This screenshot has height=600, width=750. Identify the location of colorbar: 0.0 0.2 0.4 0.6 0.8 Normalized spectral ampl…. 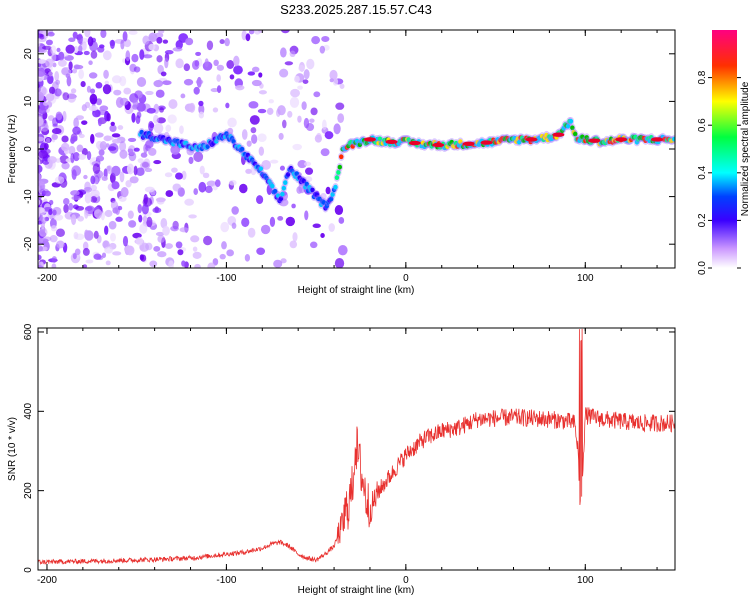
(723, 152).